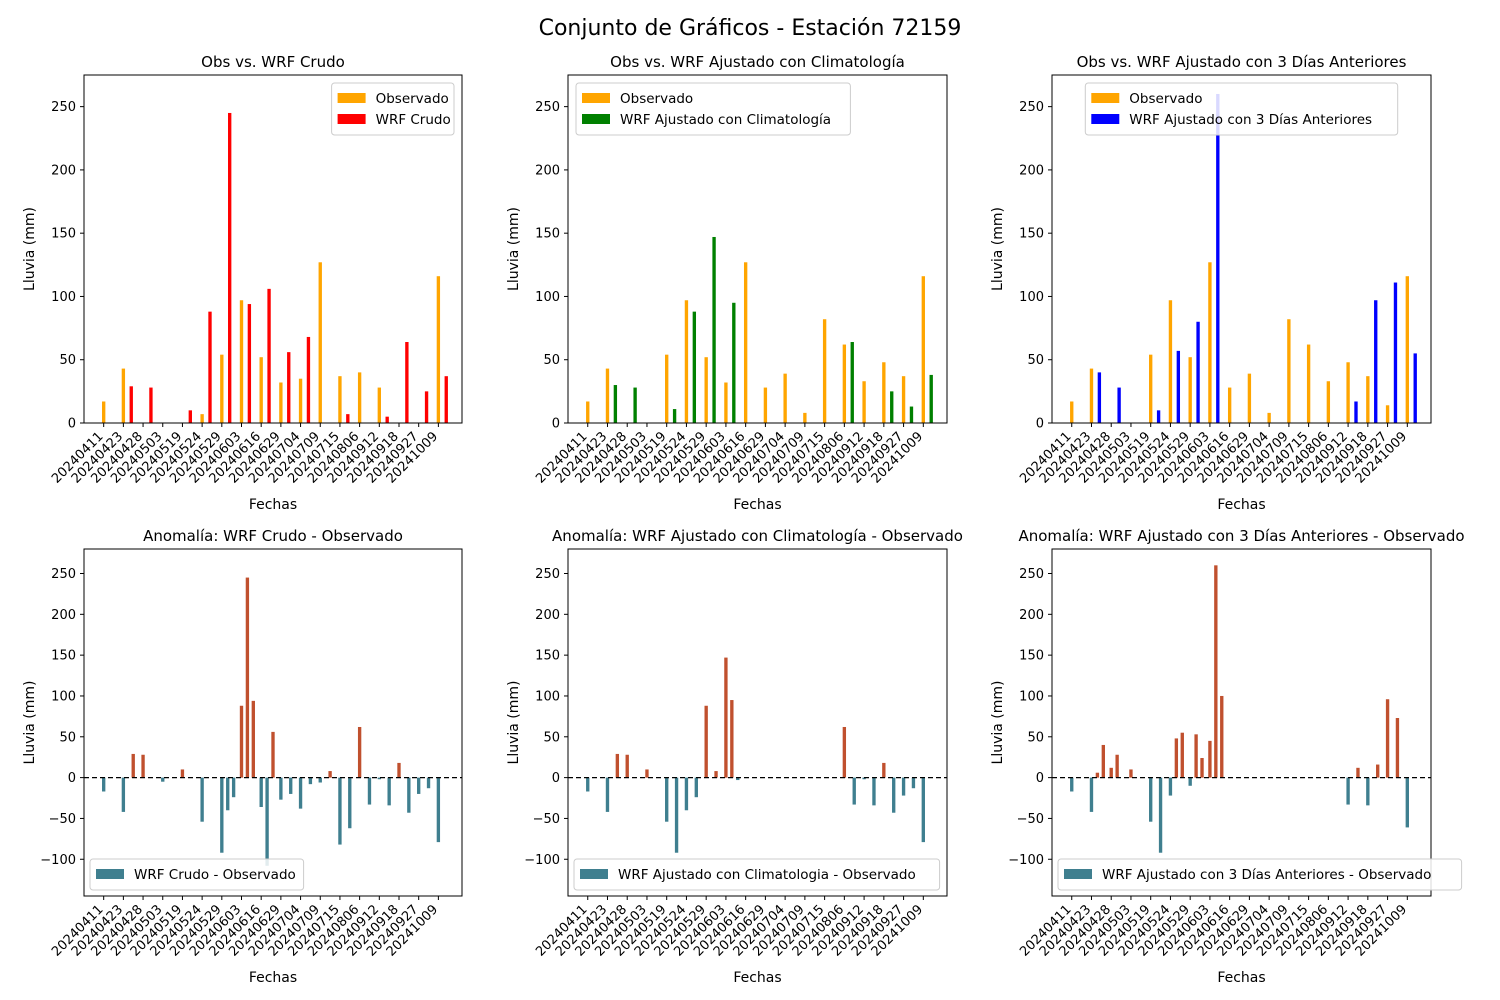  What do you see at coordinates (1026, 860) in the screenshot?
I see `y-tick-label: −100` at bounding box center [1026, 860].